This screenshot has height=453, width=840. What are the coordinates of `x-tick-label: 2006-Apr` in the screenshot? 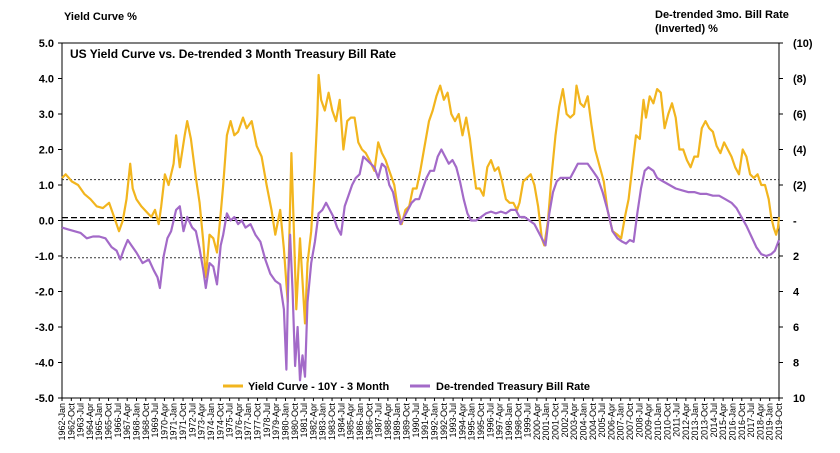 It's located at (611, 421).